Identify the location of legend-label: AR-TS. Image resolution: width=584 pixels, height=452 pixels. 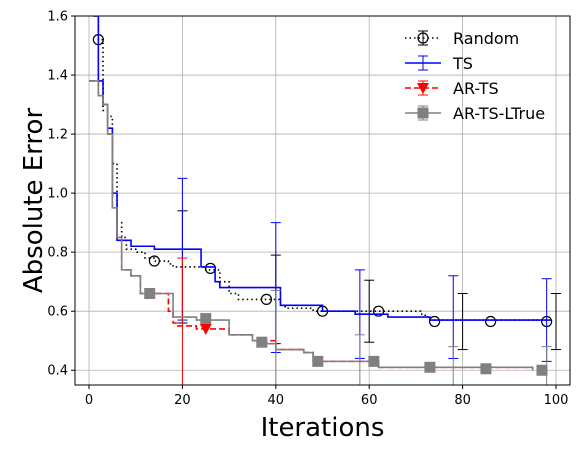
(476, 88).